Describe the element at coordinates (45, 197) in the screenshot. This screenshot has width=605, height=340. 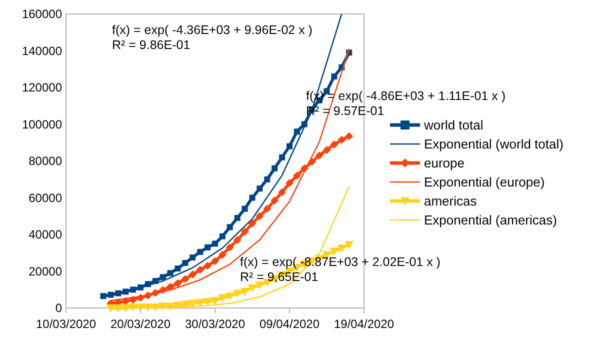
I see `y-tick-label: 60000` at that location.